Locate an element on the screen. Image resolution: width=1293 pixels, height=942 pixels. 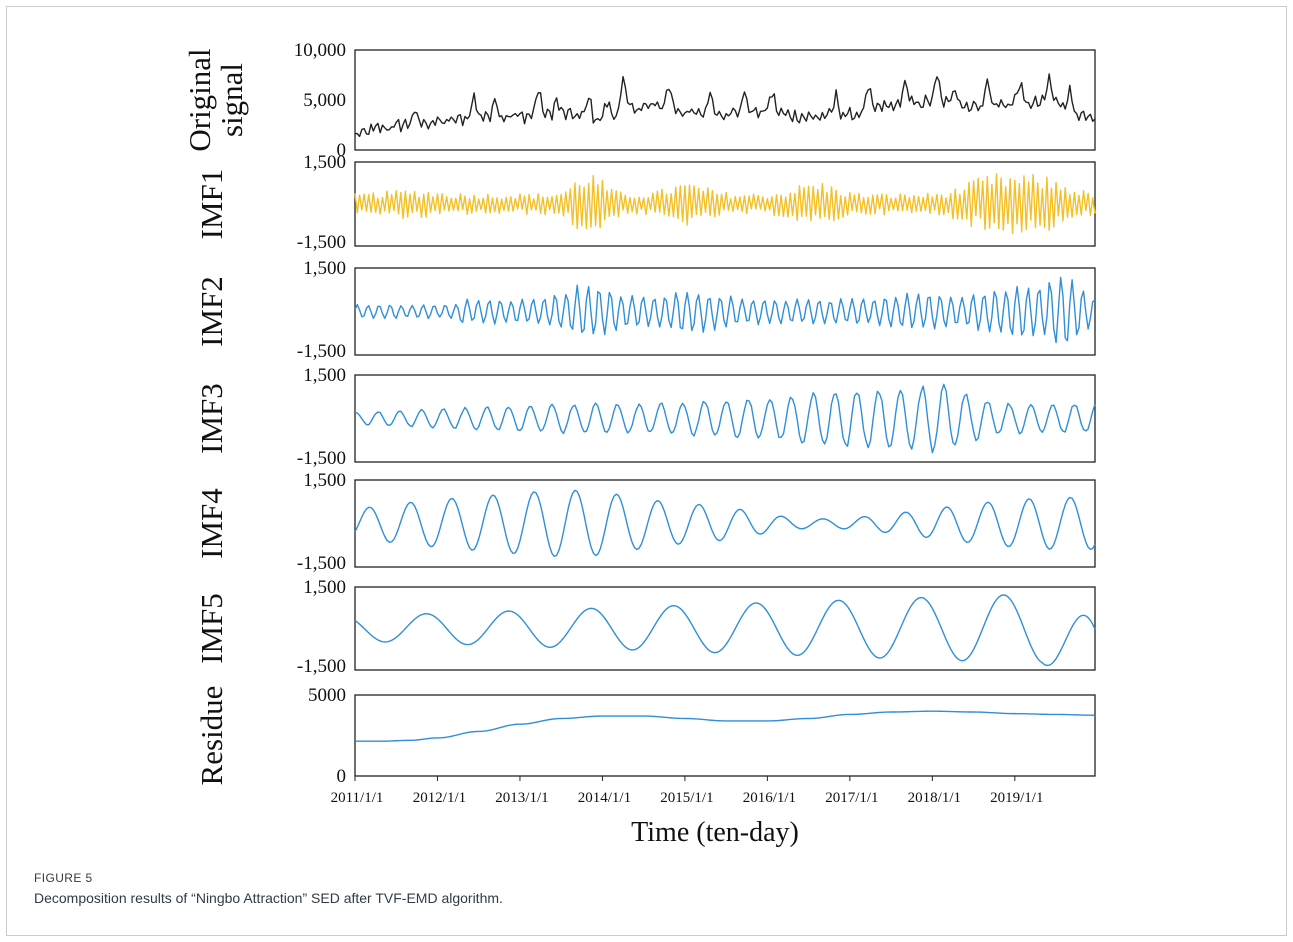
panel-frame-residue is located at coordinates (725, 735).